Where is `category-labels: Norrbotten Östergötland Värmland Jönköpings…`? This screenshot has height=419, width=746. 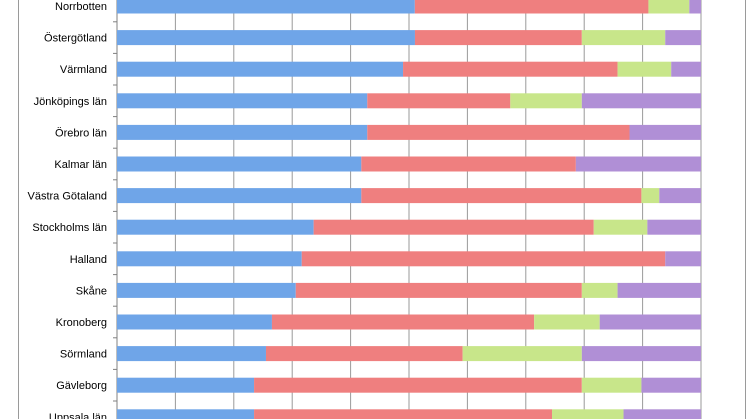 category-labels: Norrbotten Östergötland Värmland Jönköpings… is located at coordinates (68, 210).